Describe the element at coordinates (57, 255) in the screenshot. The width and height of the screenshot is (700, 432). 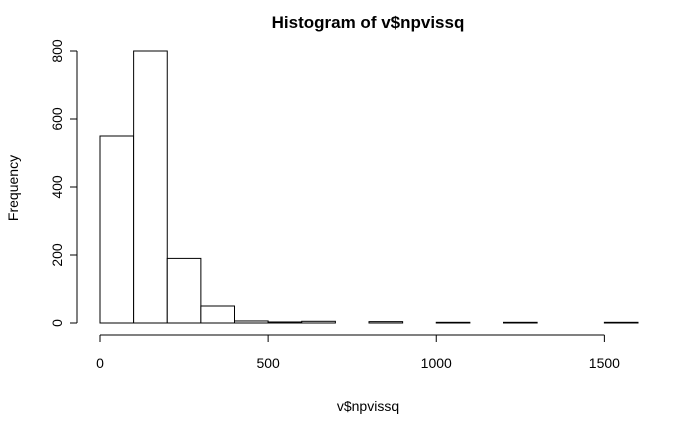
I see `y-tick-label: 200` at that location.